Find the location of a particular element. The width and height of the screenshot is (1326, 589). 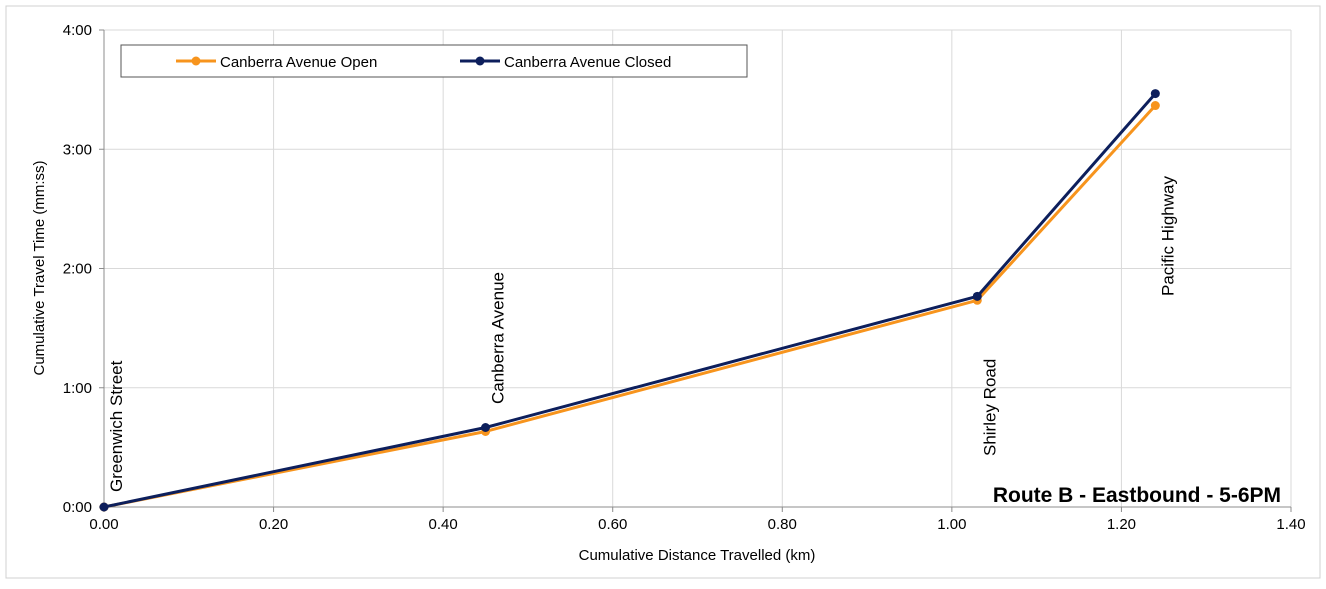

x-tick-label: 0.40 is located at coordinates (443, 524).